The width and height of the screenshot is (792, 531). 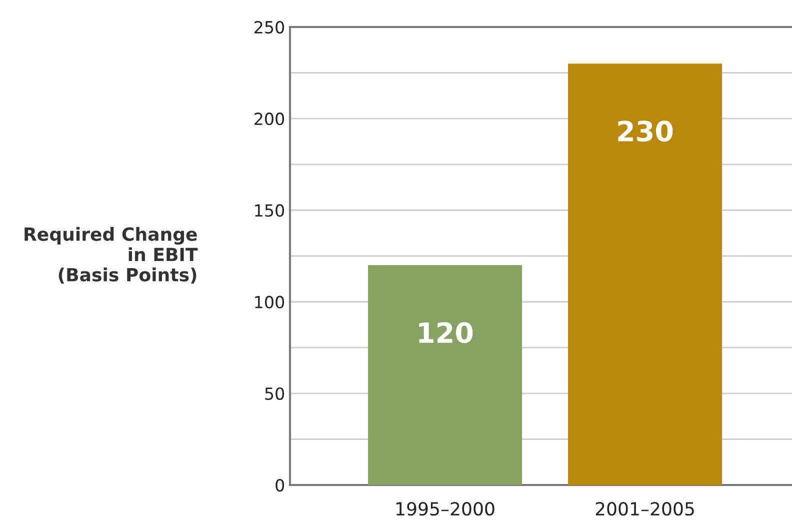 I want to click on data-label: 230, so click(x=645, y=131).